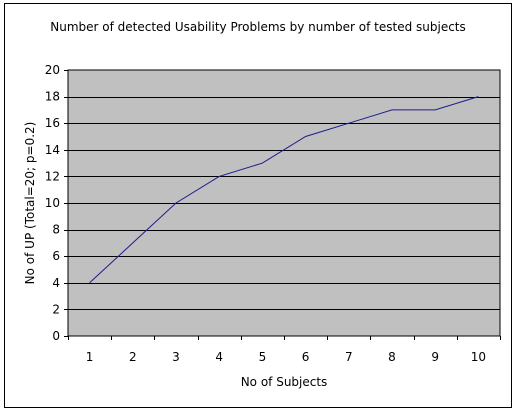  What do you see at coordinates (52, 97) in the screenshot?
I see `y-tick-label: 18` at bounding box center [52, 97].